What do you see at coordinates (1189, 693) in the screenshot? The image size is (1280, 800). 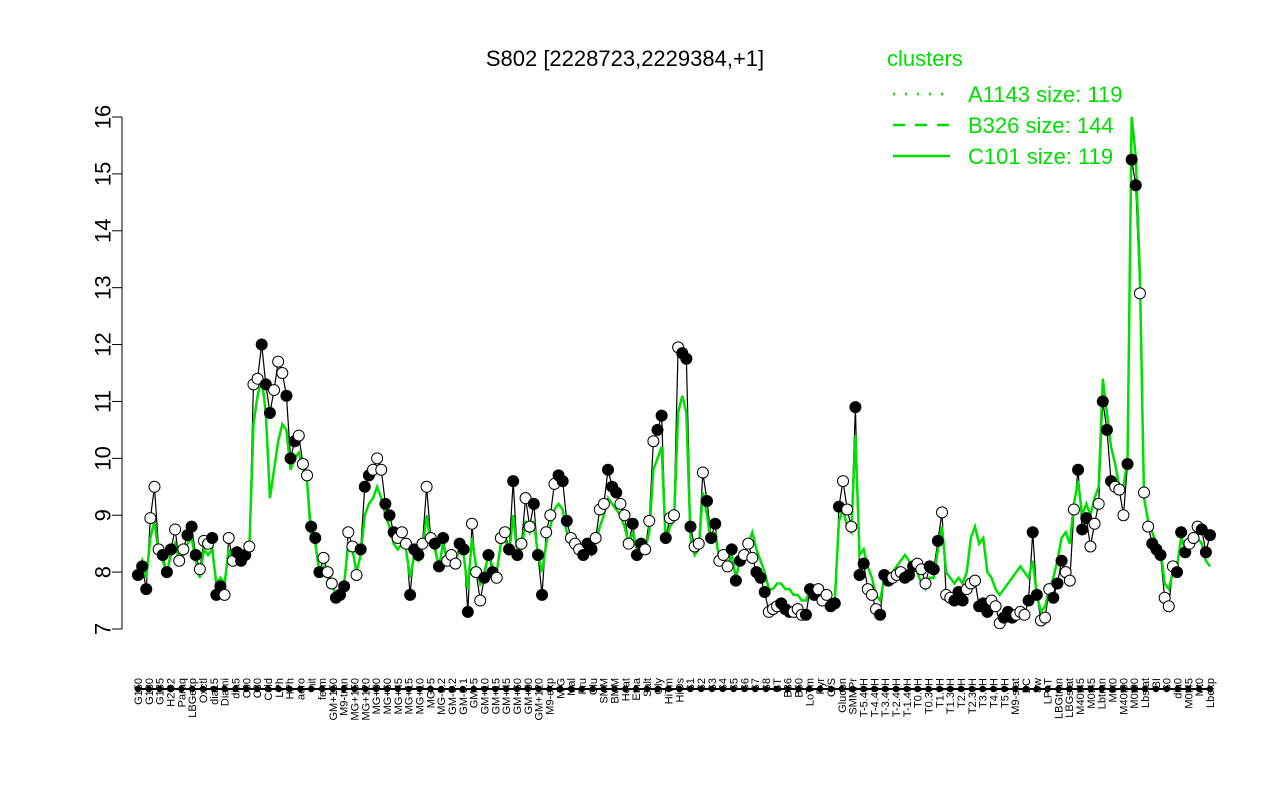 I see `x-tick-label: M0t45` at bounding box center [1189, 693].